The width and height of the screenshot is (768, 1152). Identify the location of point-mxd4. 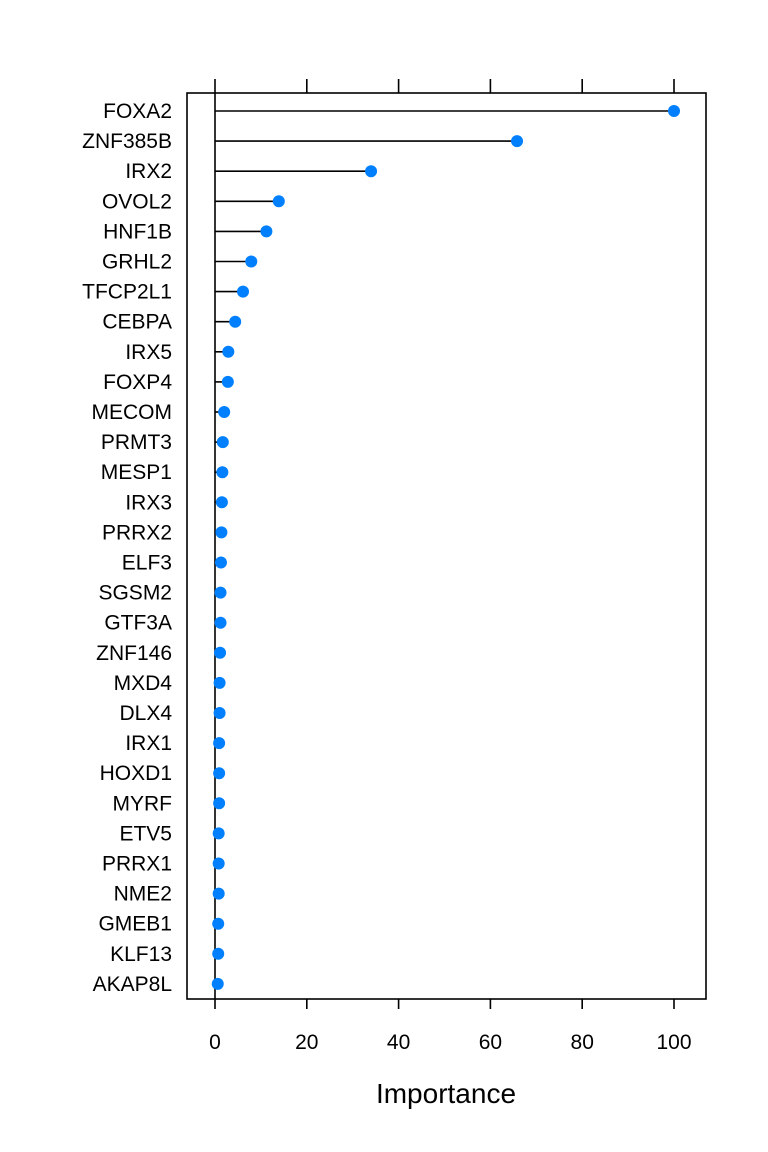
(219, 682).